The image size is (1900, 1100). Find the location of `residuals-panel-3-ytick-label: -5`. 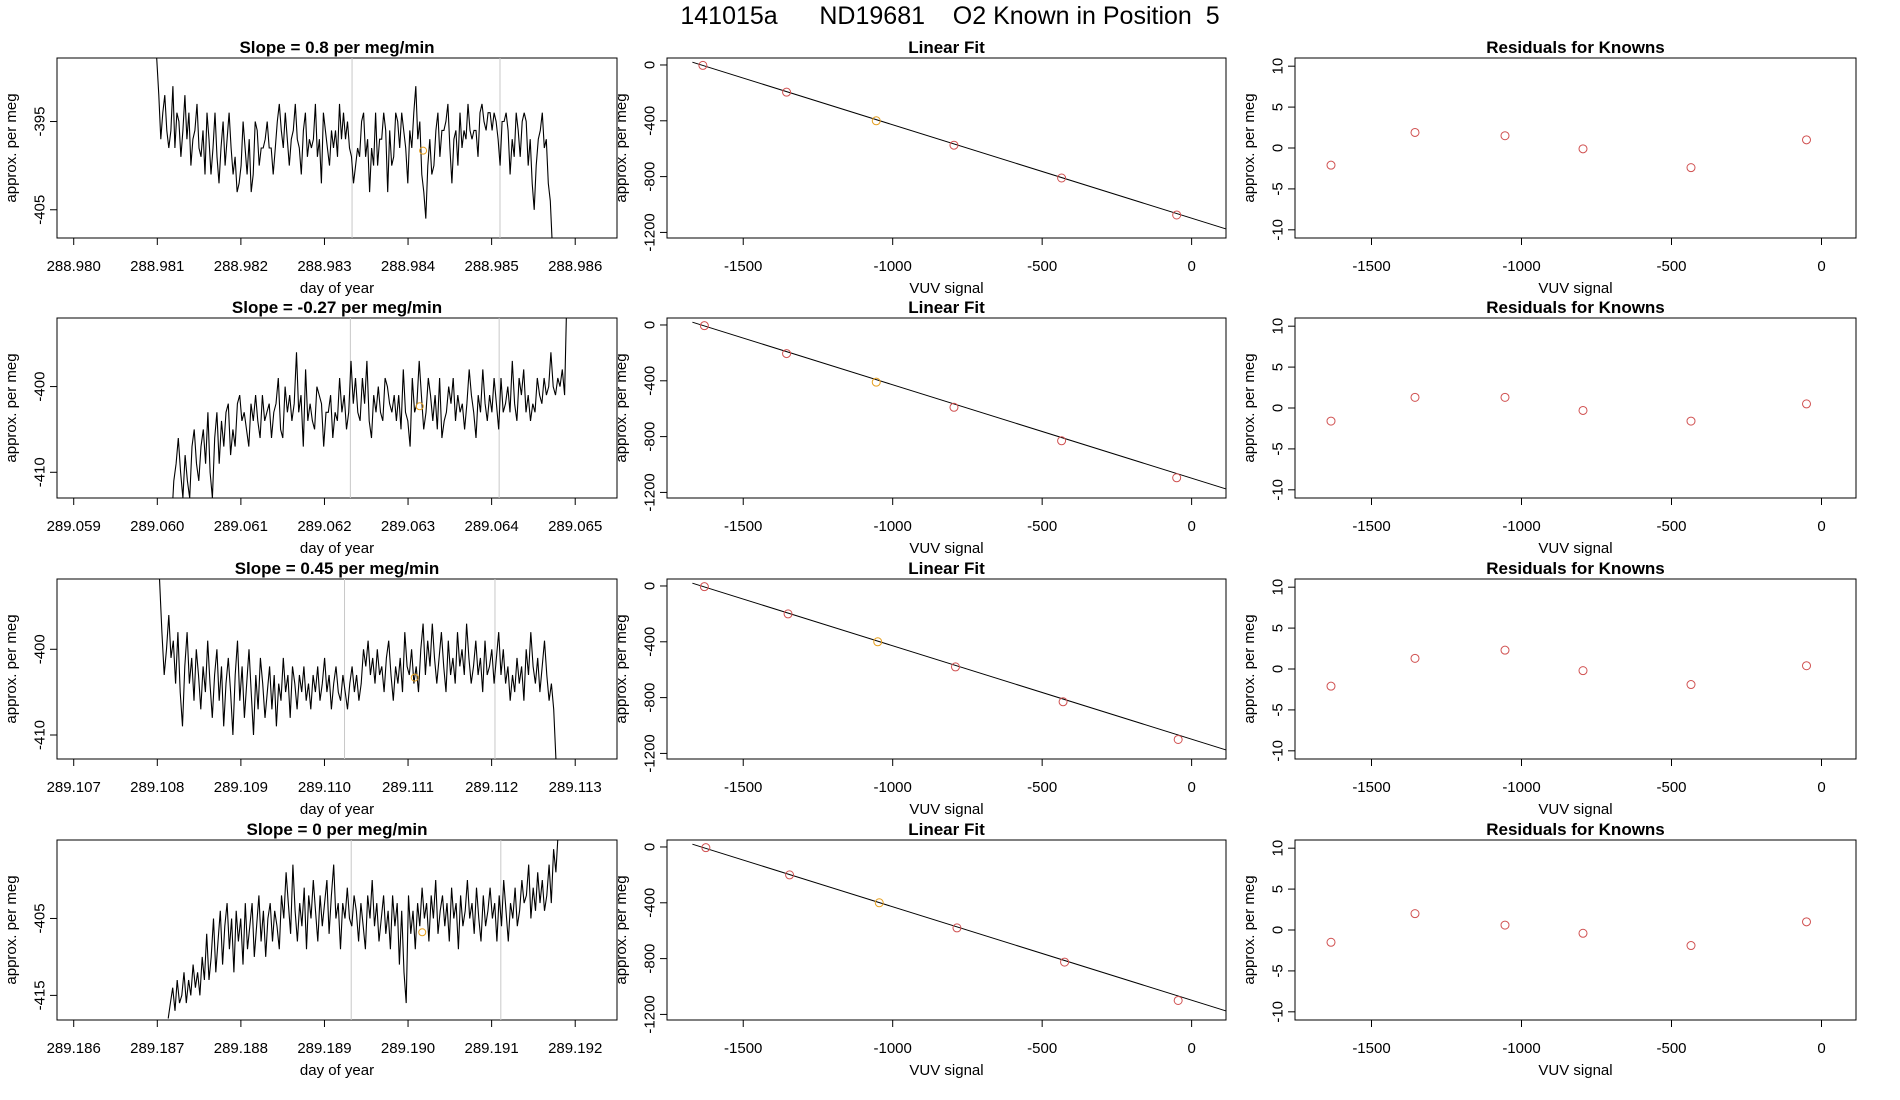

residuals-panel-3-ytick-label: -5 is located at coordinates (1278, 709).